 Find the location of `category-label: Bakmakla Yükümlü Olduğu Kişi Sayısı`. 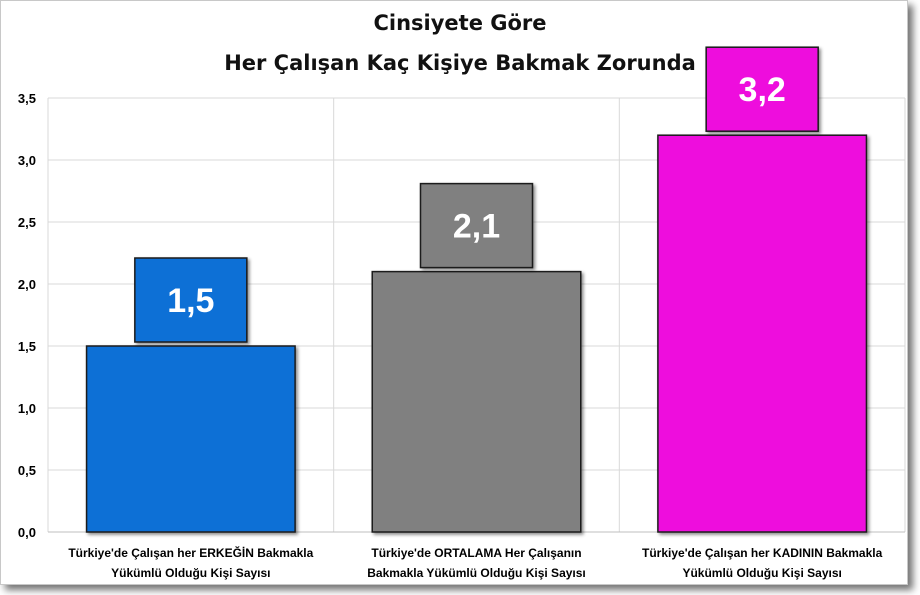

category-label: Bakmakla Yükümlü Olduğu Kişi Sayısı is located at coordinates (476, 573).